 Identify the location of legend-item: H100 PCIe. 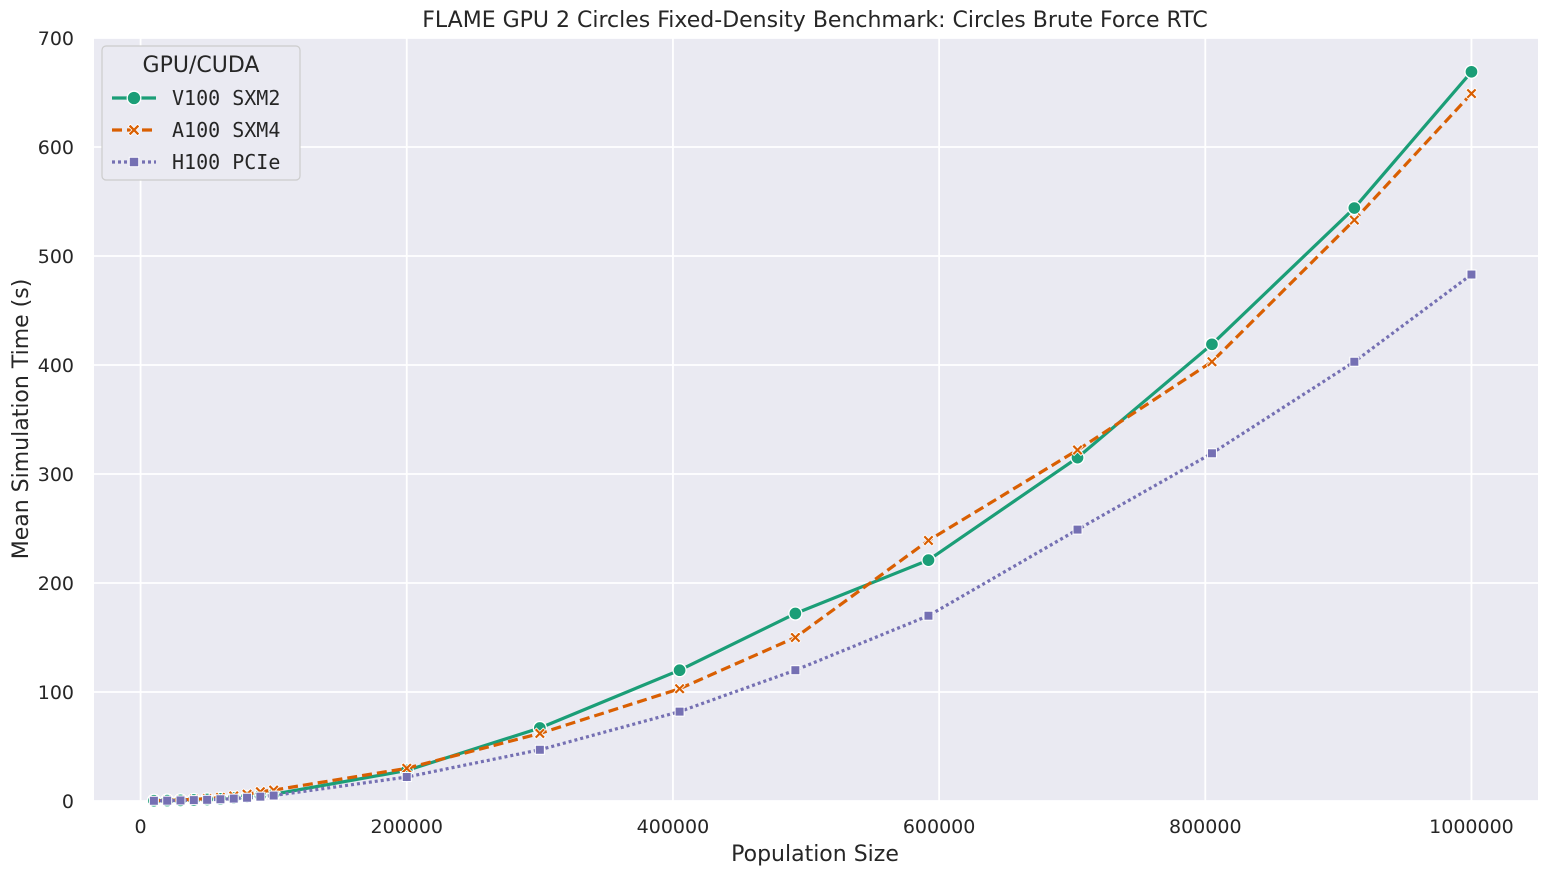
(196, 162).